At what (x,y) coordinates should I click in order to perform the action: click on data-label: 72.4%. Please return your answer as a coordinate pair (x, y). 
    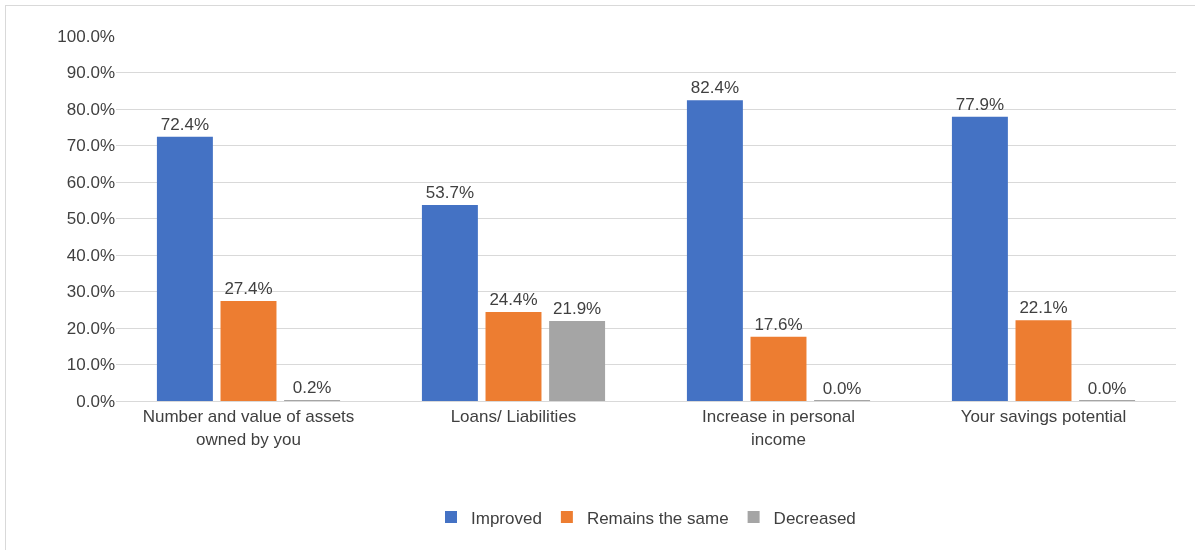
    Looking at the image, I should click on (184, 124).